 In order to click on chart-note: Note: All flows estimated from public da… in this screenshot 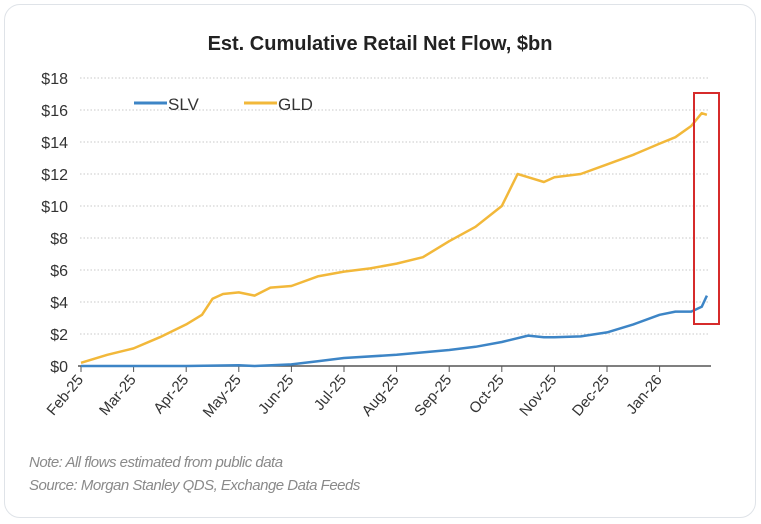, I will do `click(156, 462)`.